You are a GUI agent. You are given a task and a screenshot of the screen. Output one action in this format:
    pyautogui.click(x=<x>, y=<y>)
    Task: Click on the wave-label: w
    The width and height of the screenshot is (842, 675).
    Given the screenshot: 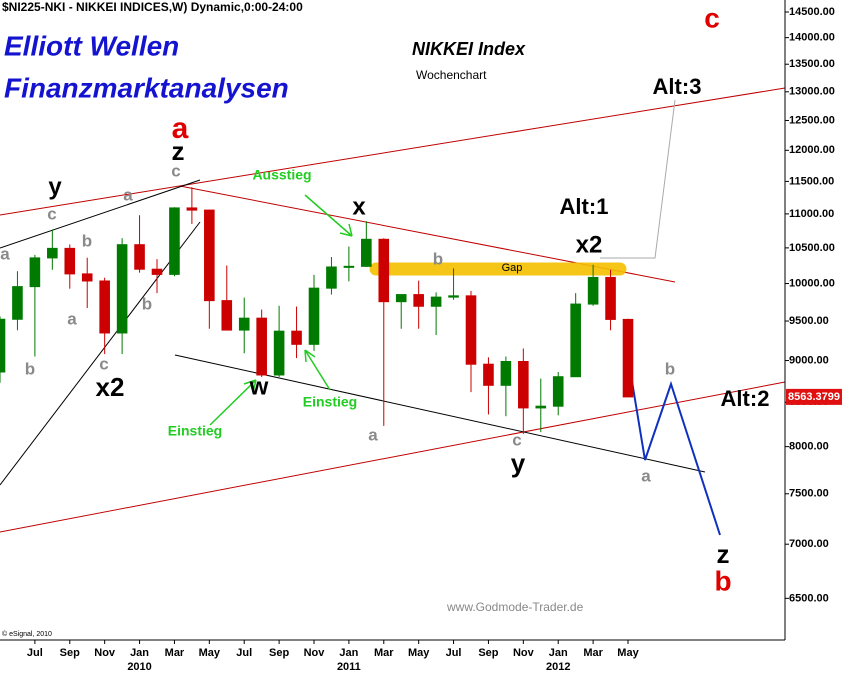 What is the action you would take?
    pyautogui.click(x=259, y=386)
    